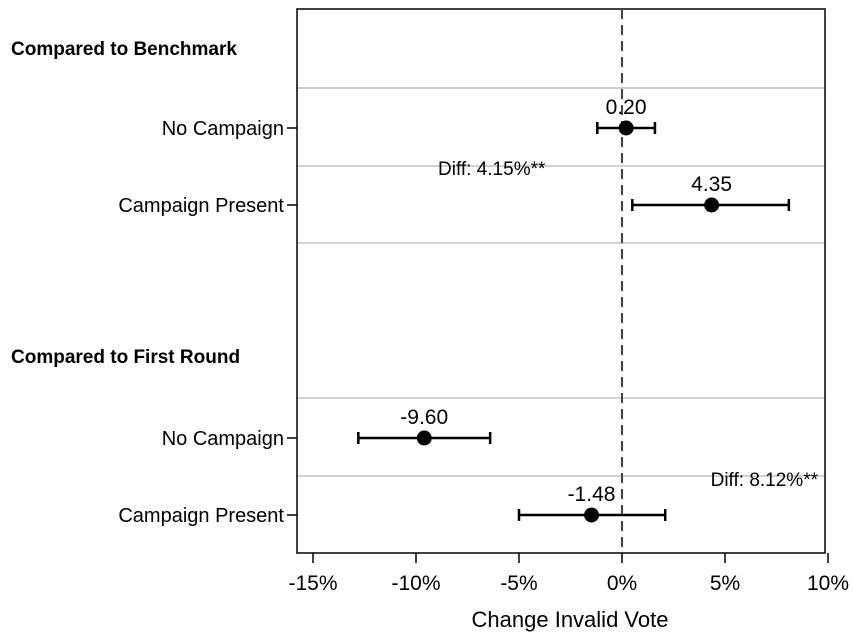  Describe the element at coordinates (125, 357) in the screenshot. I see `group-title: Compared to First Round` at that location.